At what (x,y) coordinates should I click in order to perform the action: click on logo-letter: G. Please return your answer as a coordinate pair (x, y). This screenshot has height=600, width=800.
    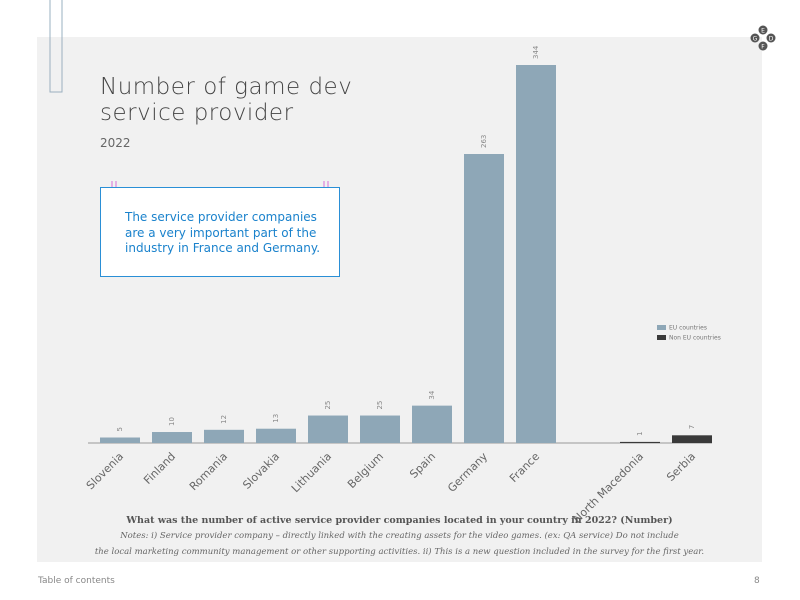
    Looking at the image, I should click on (755, 39).